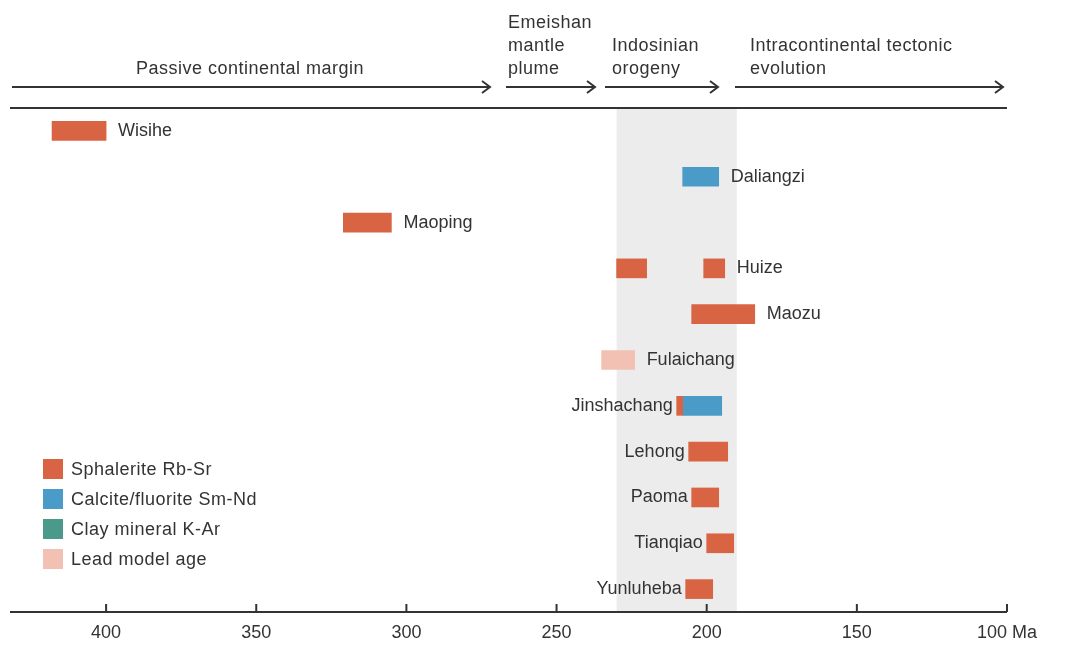 The width and height of the screenshot is (1074, 647). What do you see at coordinates (406, 631) in the screenshot?
I see `x-tick-label: 300` at bounding box center [406, 631].